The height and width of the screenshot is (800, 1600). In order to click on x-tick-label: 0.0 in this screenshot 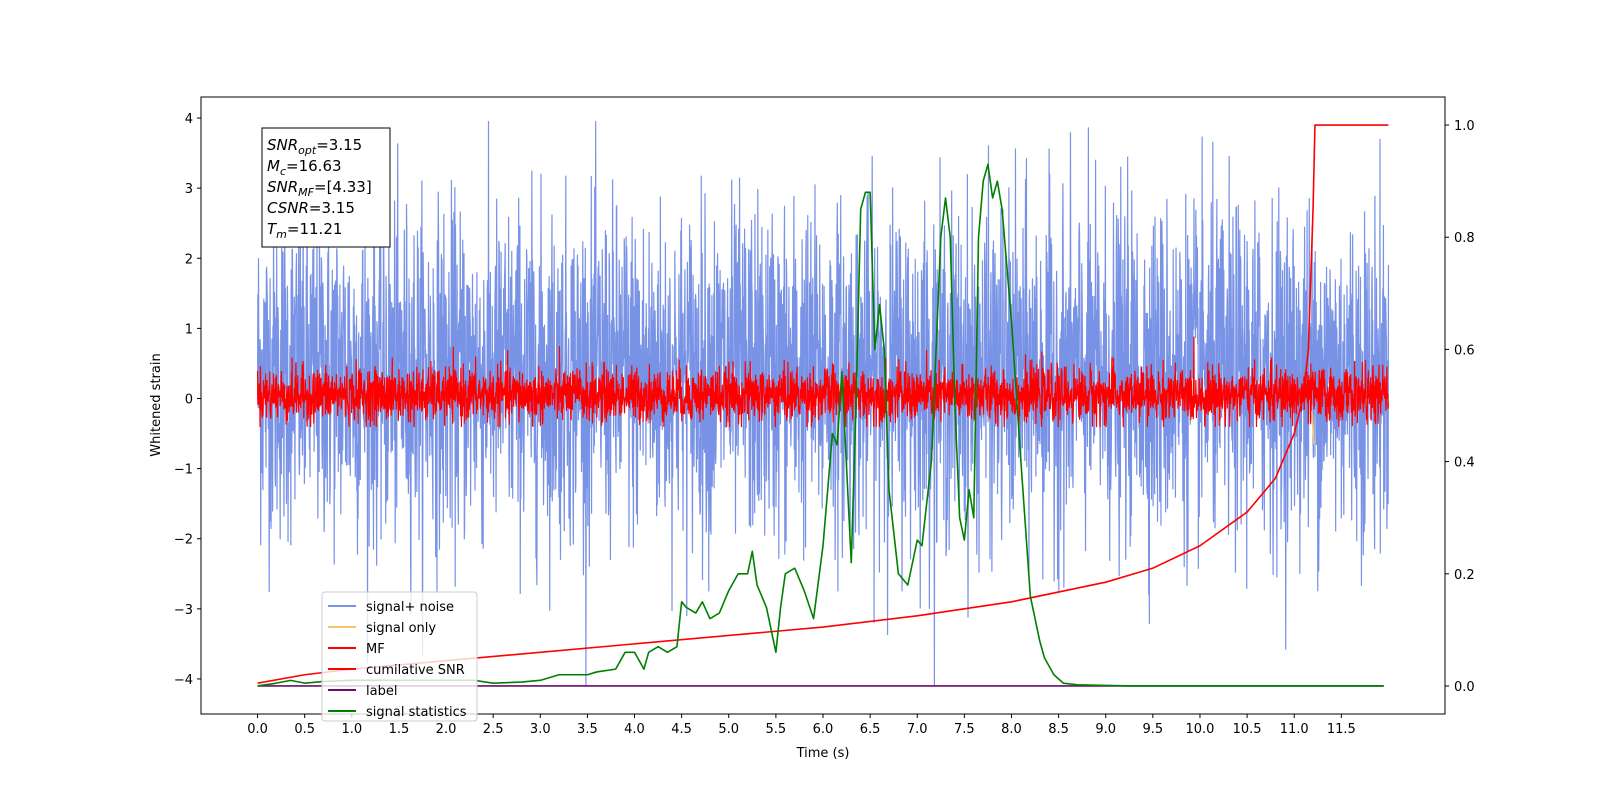, I will do `click(257, 729)`.